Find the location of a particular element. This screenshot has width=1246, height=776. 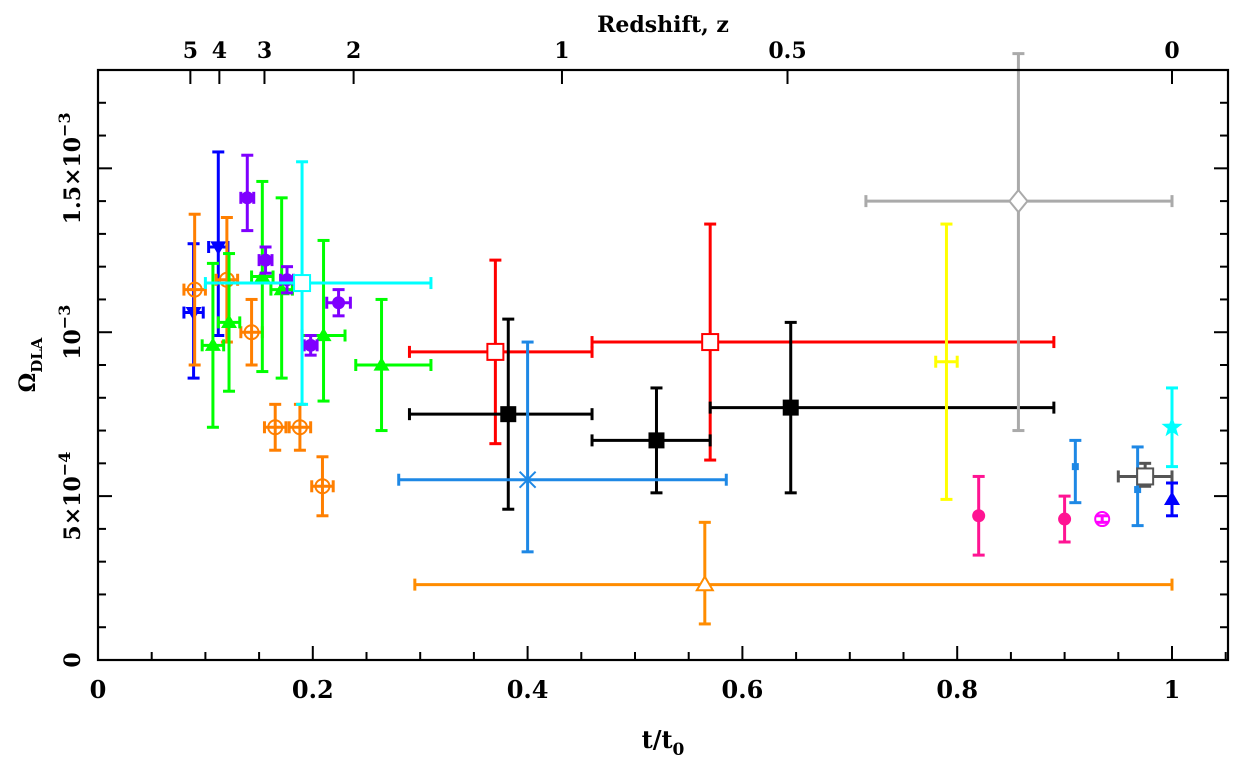

top-tick-label: 5 is located at coordinates (190, 51).